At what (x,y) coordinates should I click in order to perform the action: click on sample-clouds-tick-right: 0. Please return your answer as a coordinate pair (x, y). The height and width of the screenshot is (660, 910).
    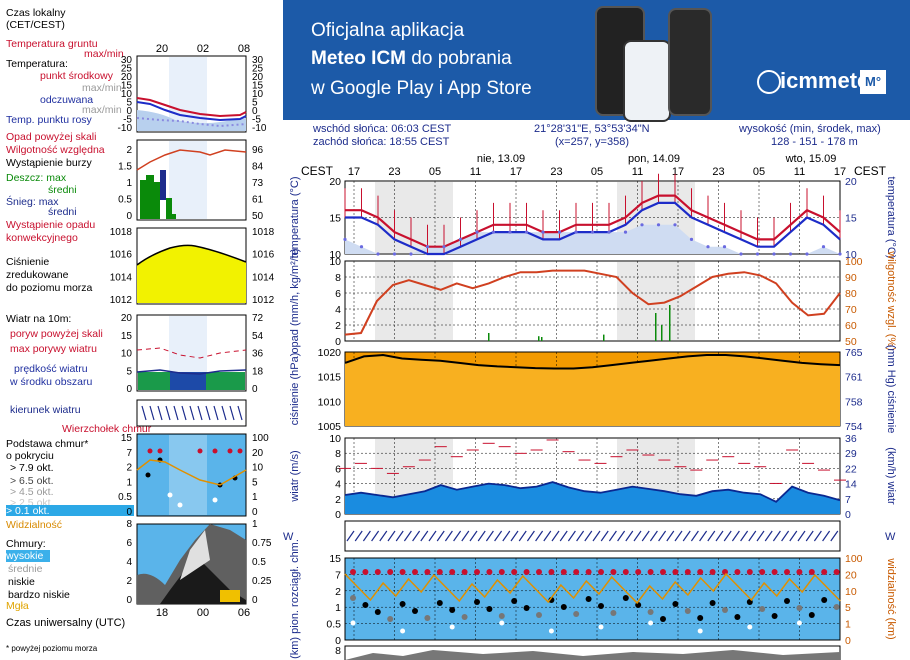
    Looking at the image, I should click on (255, 600).